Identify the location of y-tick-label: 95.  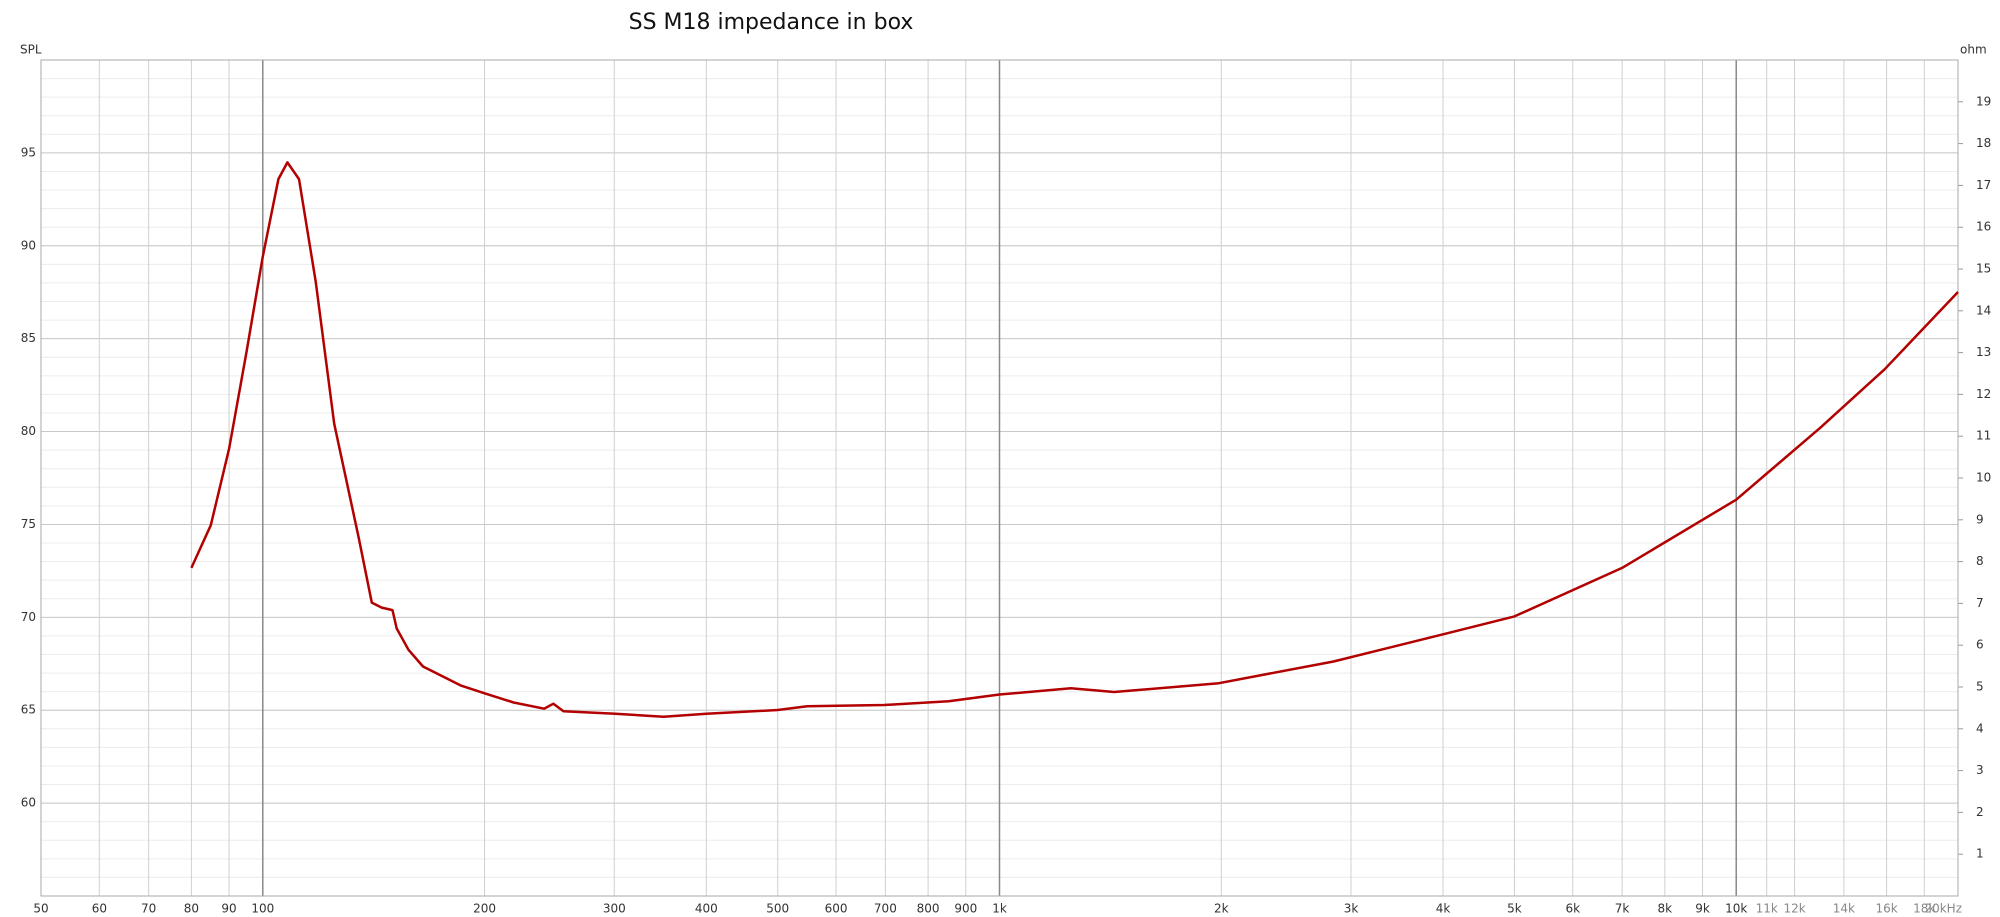
(28, 152).